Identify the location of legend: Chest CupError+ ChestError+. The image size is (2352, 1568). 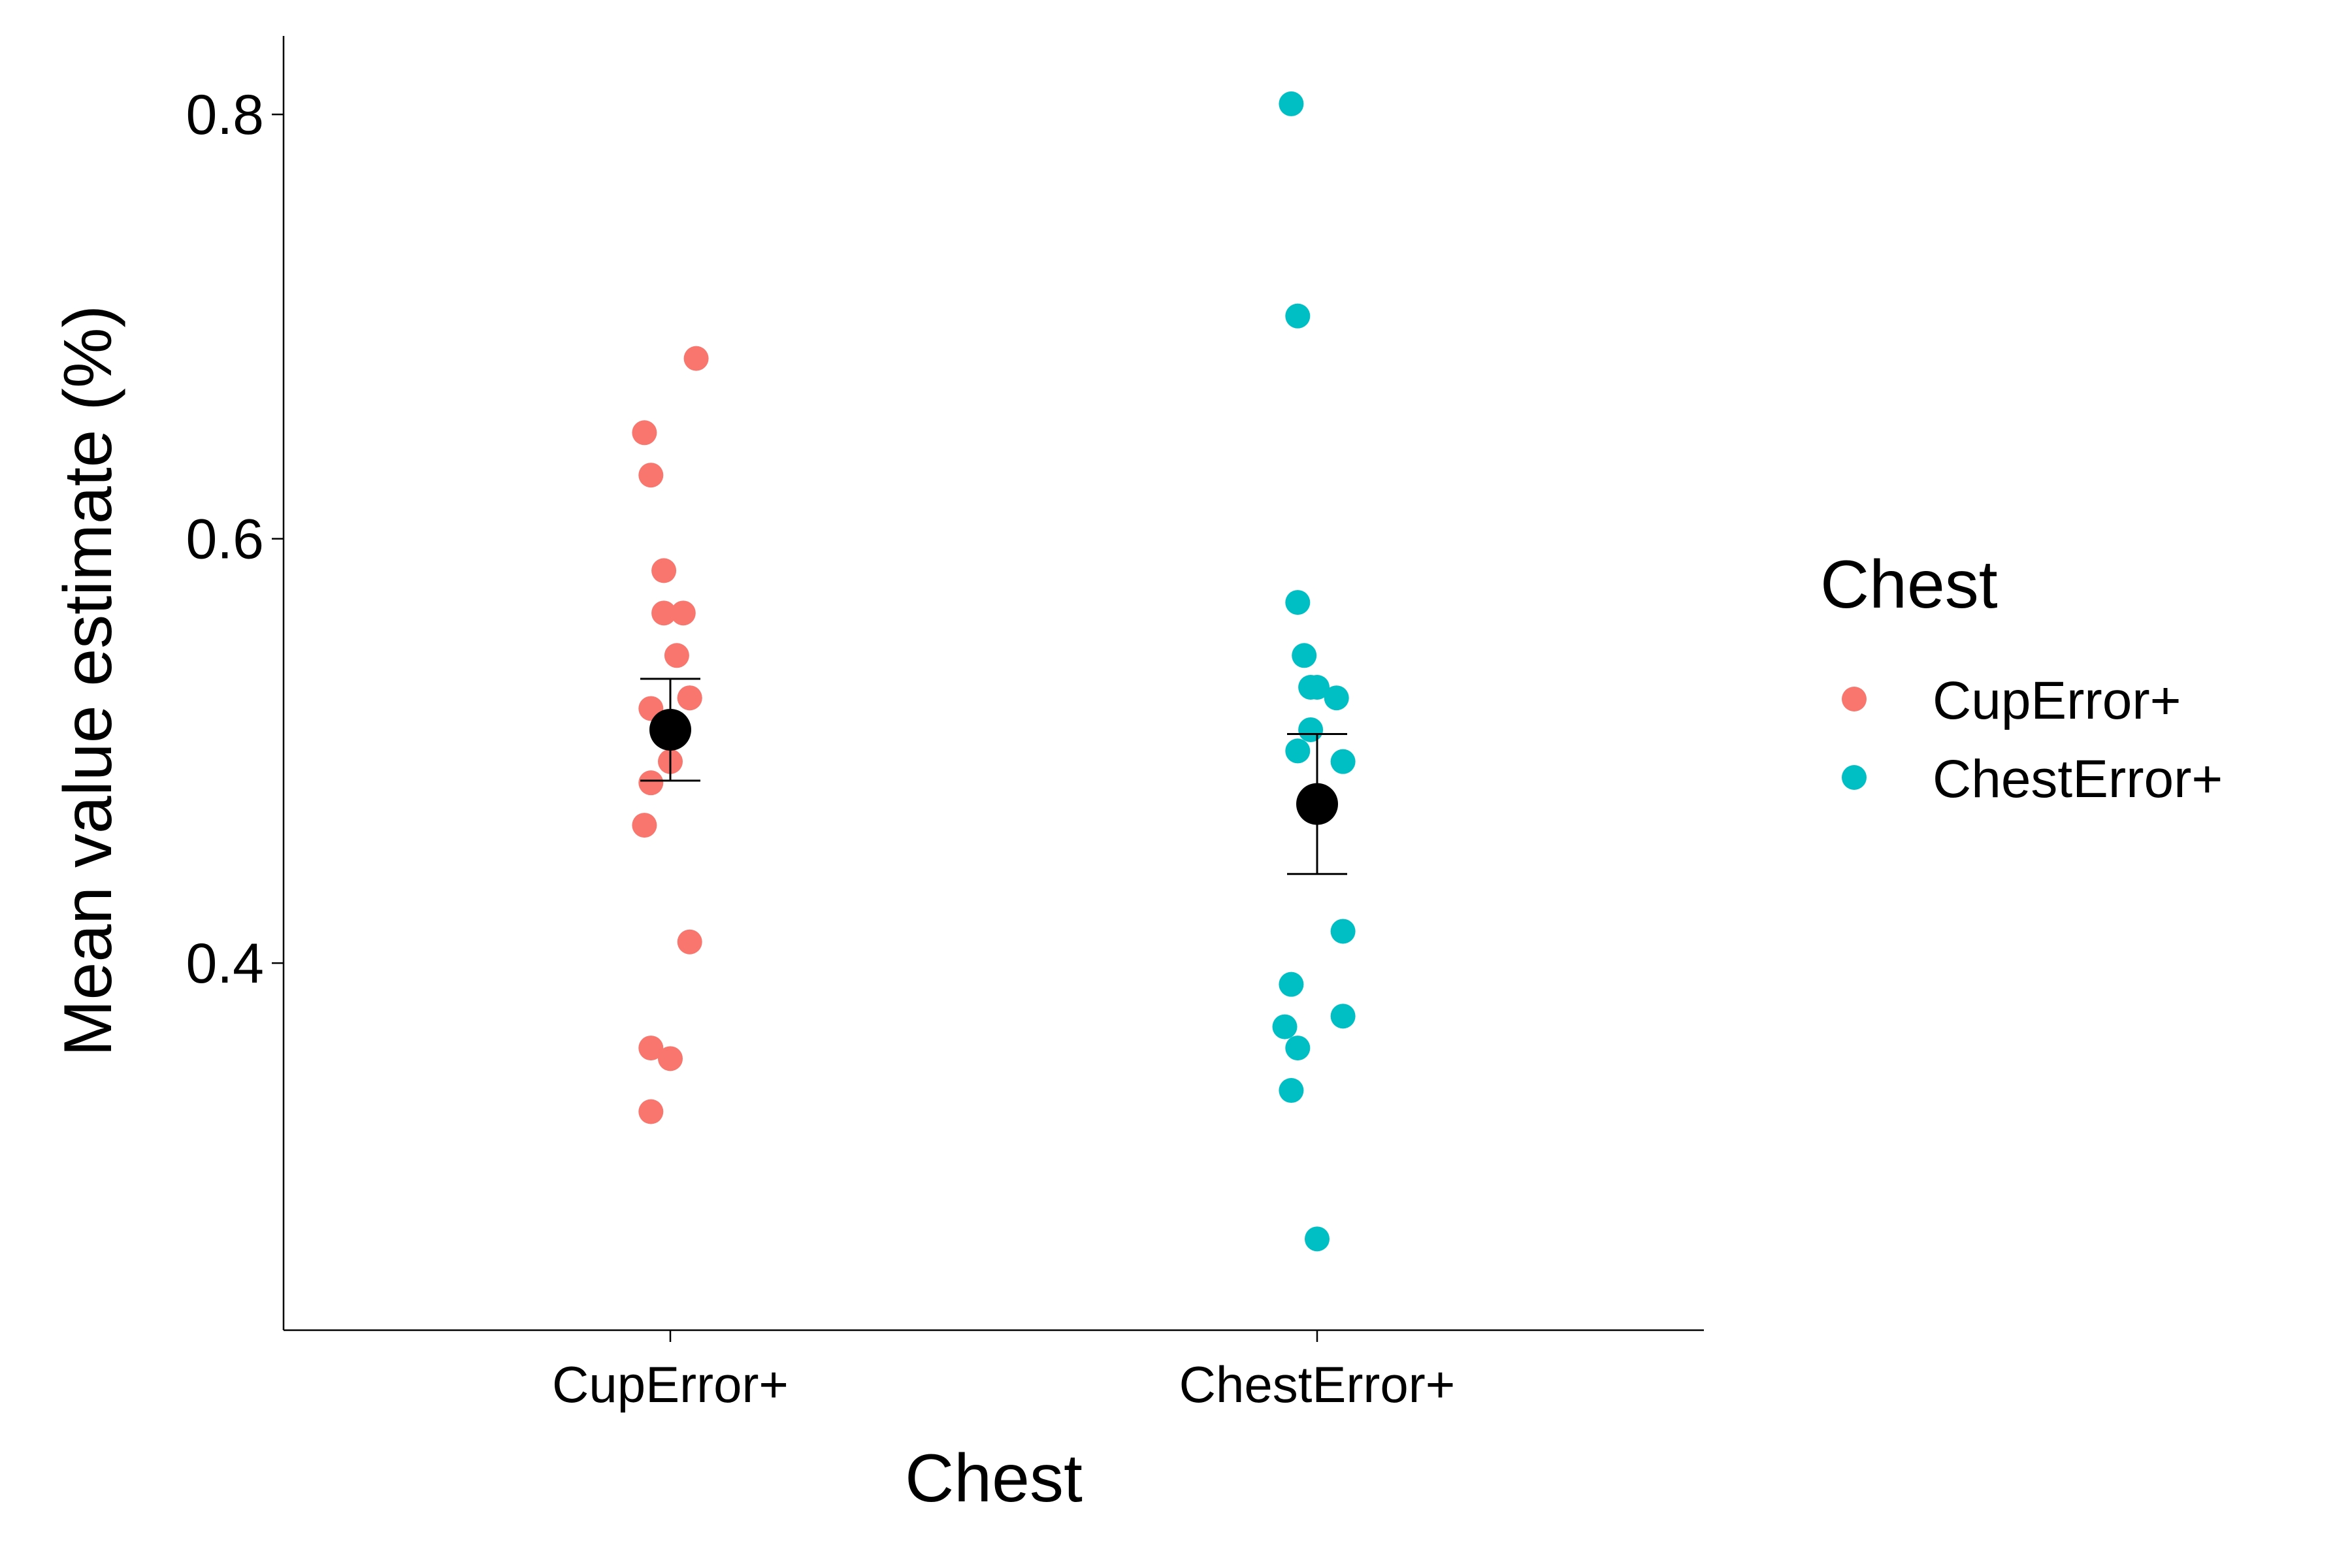
(2021, 678).